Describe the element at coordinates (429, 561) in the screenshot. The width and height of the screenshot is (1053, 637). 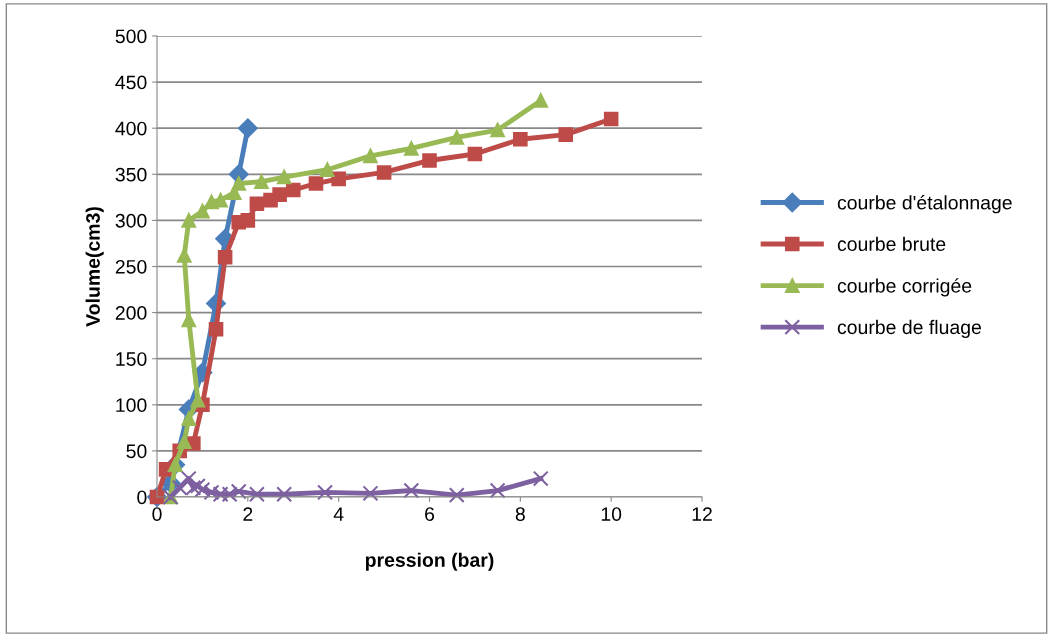
I see `x-axis-title: pression (bar)` at that location.